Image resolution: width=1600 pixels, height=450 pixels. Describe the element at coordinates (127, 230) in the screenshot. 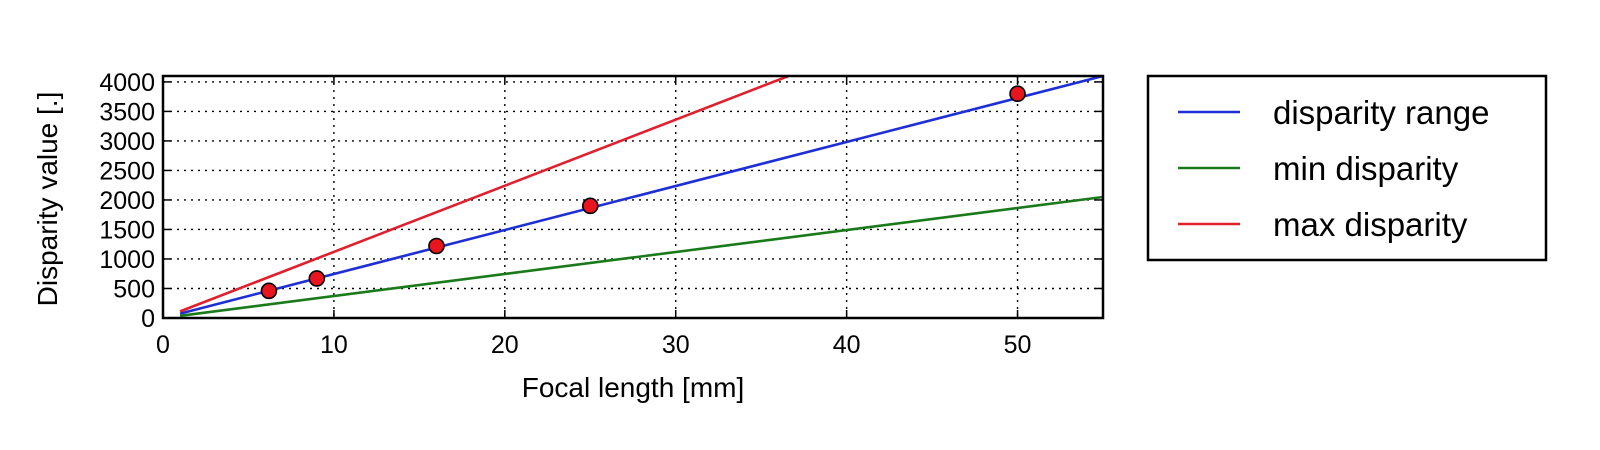

I see `y-tick-label: 1500` at that location.